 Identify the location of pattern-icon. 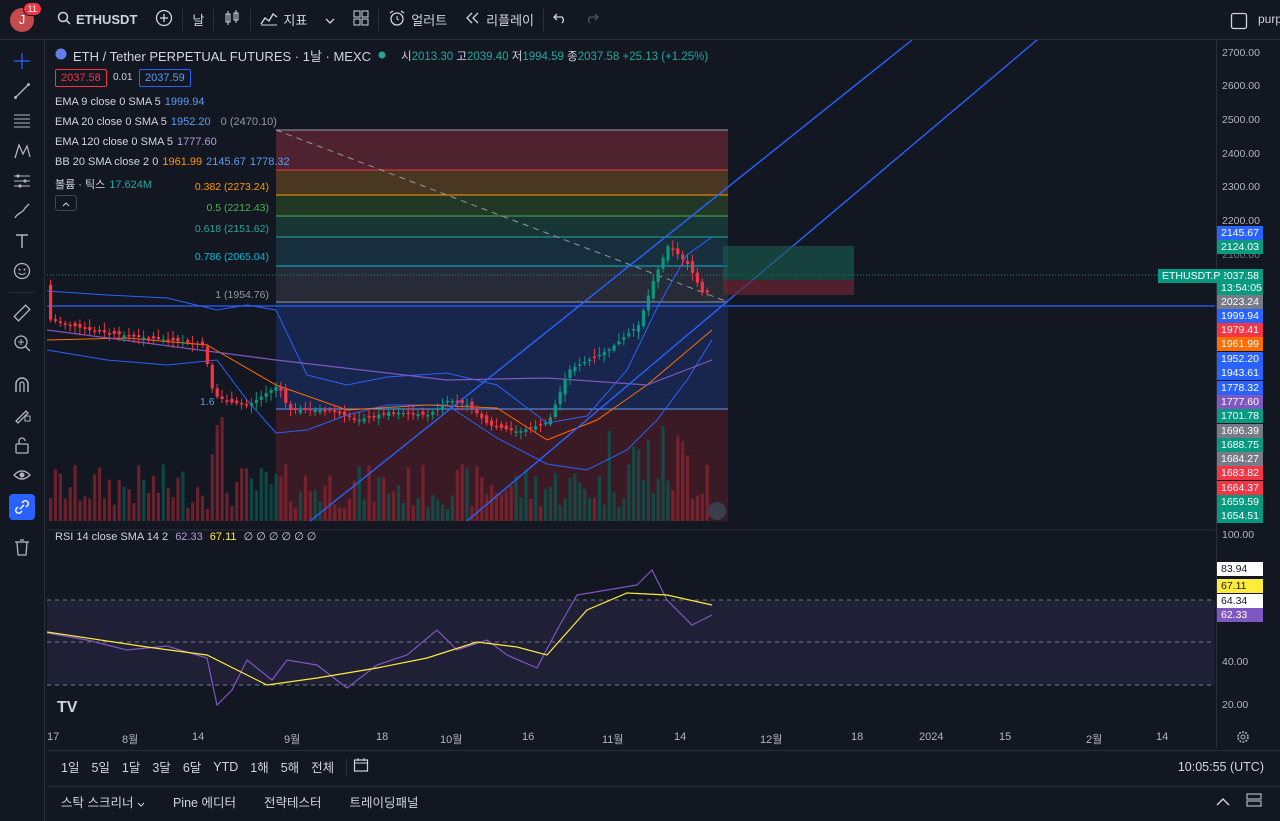
(22, 151).